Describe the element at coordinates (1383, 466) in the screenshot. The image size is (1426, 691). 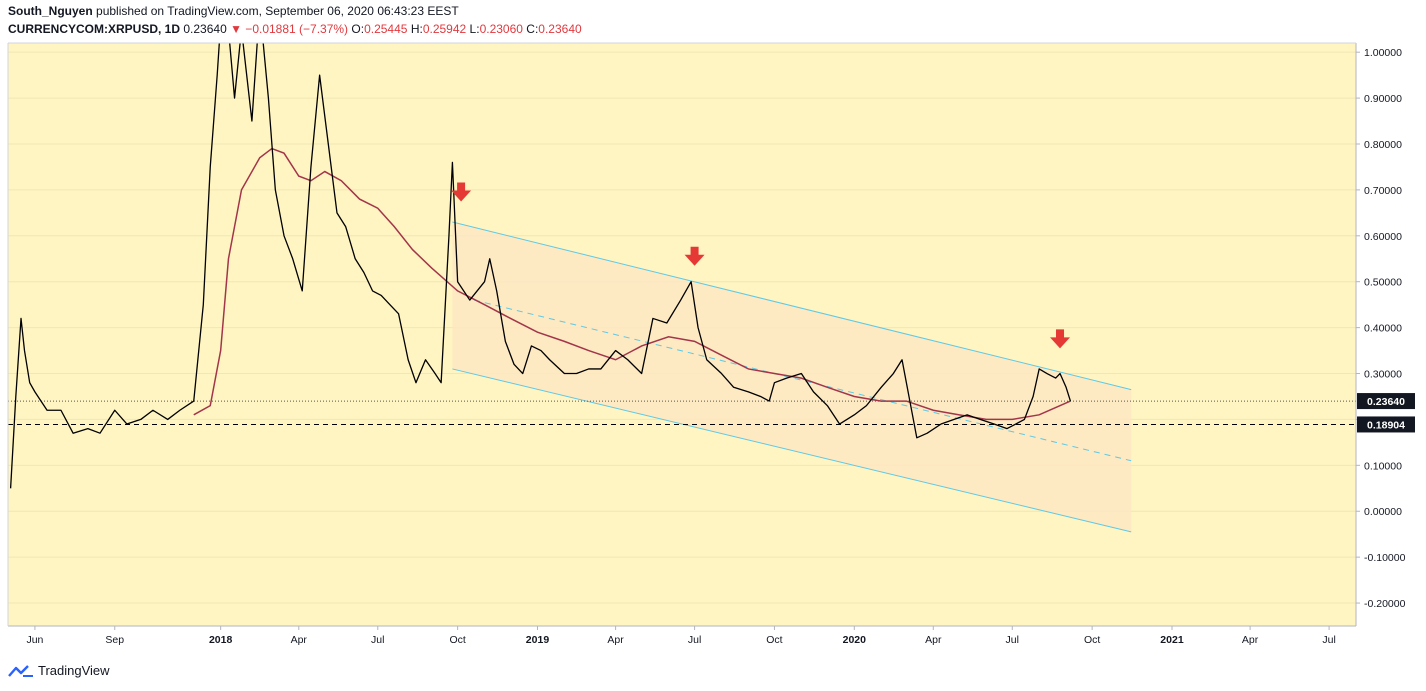
I see `y-tick-label: 0.10000` at that location.